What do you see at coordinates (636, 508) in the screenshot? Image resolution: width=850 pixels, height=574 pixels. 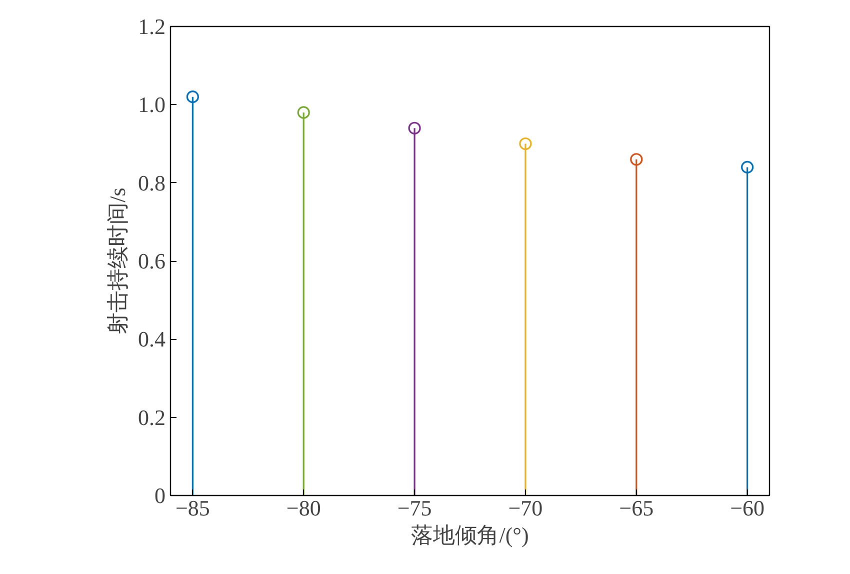 I see `x-tick-label: −65` at bounding box center [636, 508].